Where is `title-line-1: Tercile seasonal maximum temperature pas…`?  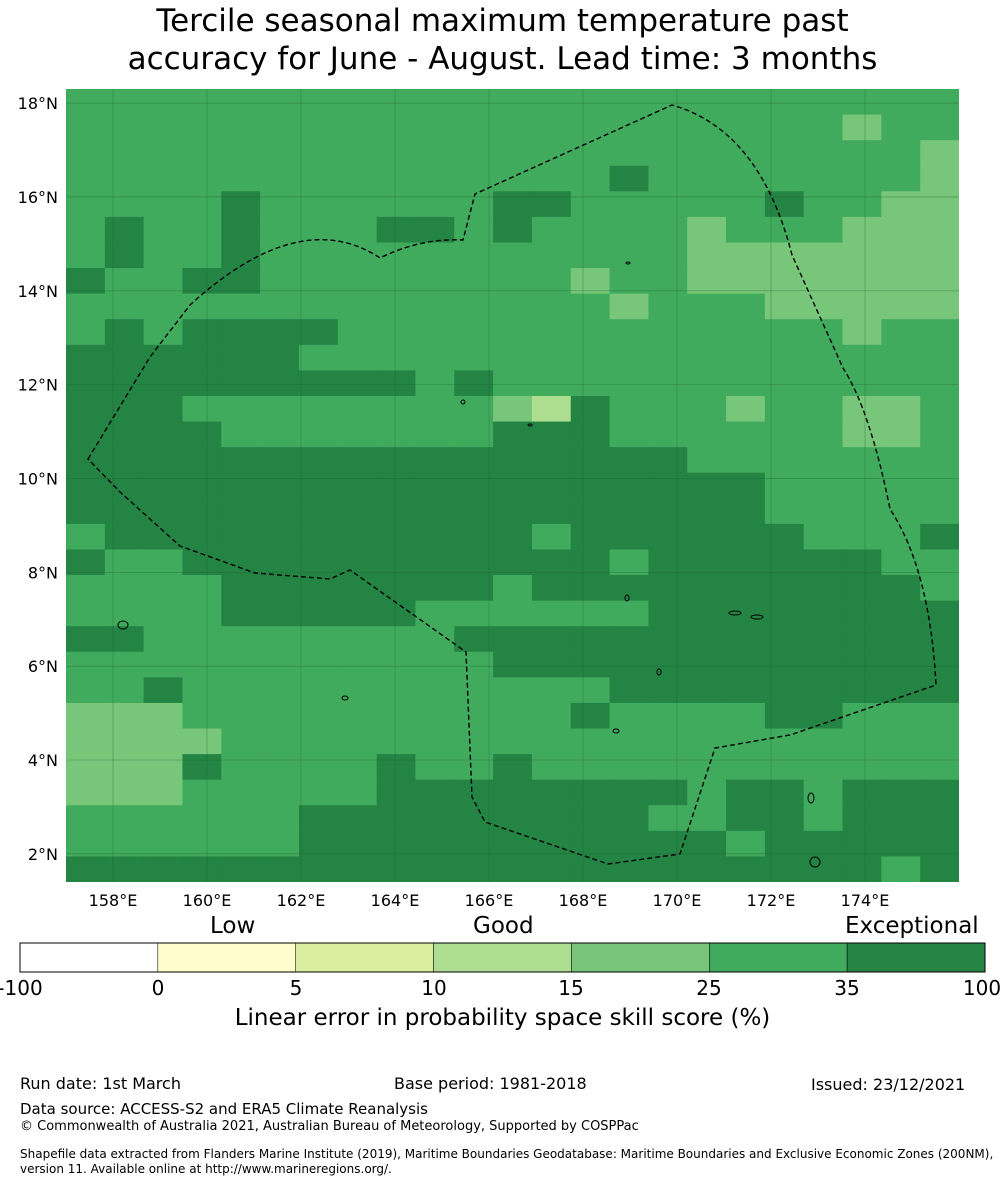
title-line-1: Tercile seasonal maximum temperature pas… is located at coordinates (502, 21).